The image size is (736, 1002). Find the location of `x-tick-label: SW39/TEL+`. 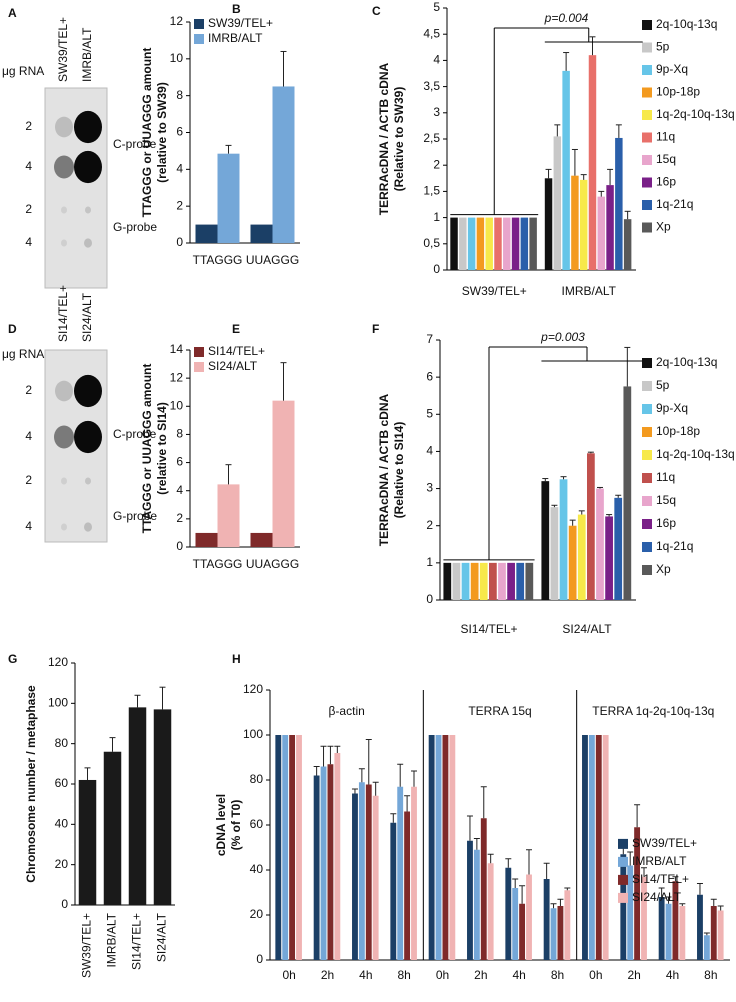

x-tick-label: SW39/TEL+ is located at coordinates (494, 291).